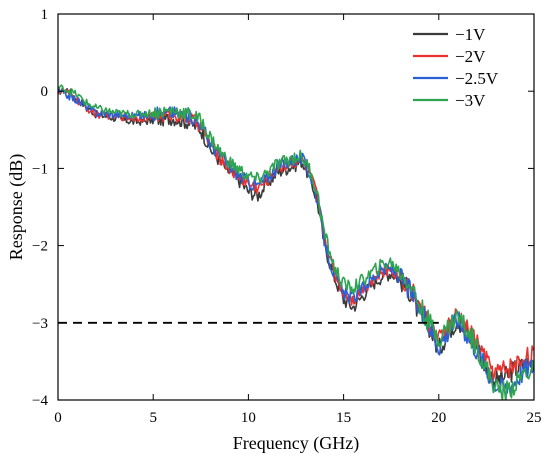 Image resolution: width=550 pixels, height=465 pixels. What do you see at coordinates (456, 67) in the screenshot?
I see `legend: −1V −2V −2.5V −3V` at bounding box center [456, 67].